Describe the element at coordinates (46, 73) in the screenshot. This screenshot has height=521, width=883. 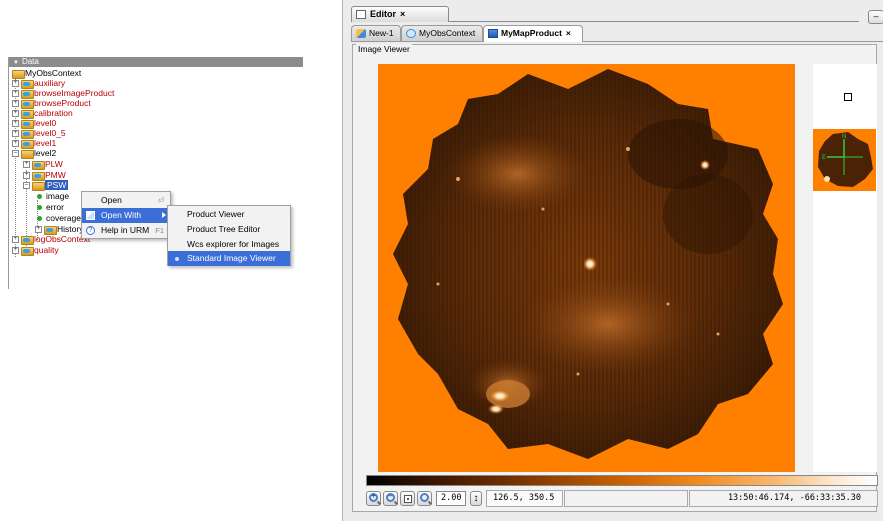
I see `tree-root: MyObsContext` at that location.